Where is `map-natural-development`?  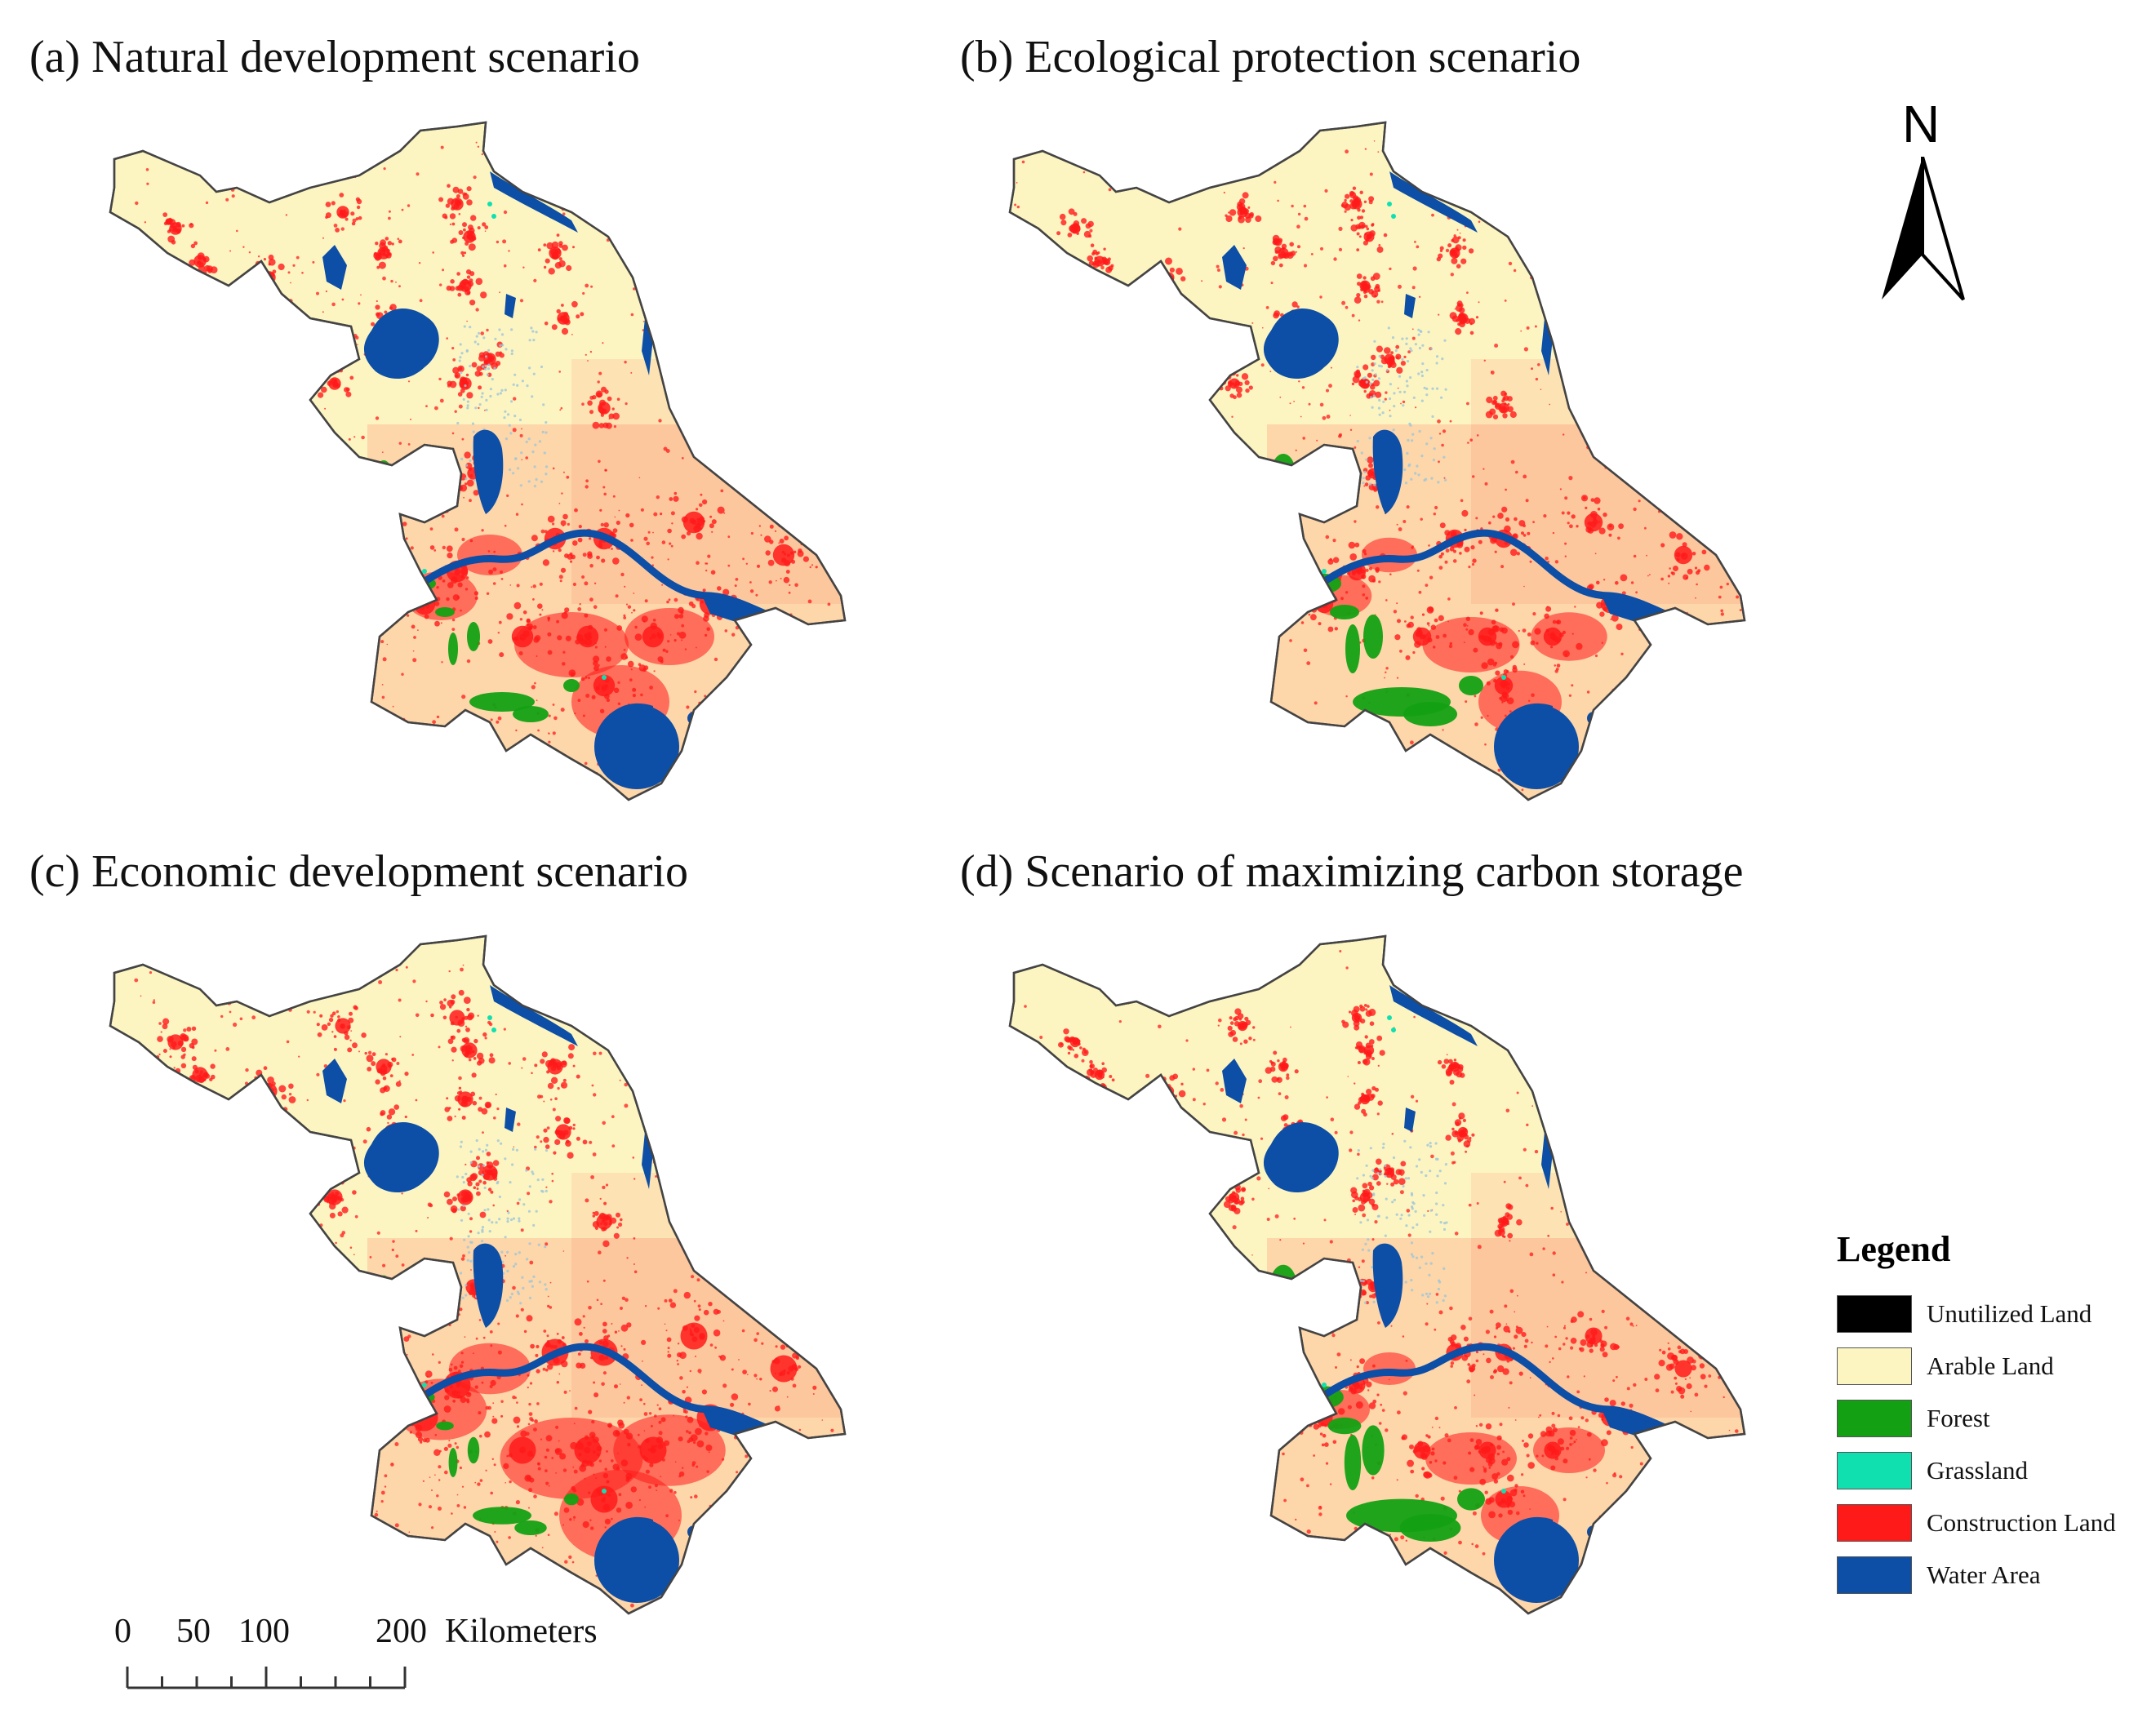 map-natural-development is located at coordinates (478, 461).